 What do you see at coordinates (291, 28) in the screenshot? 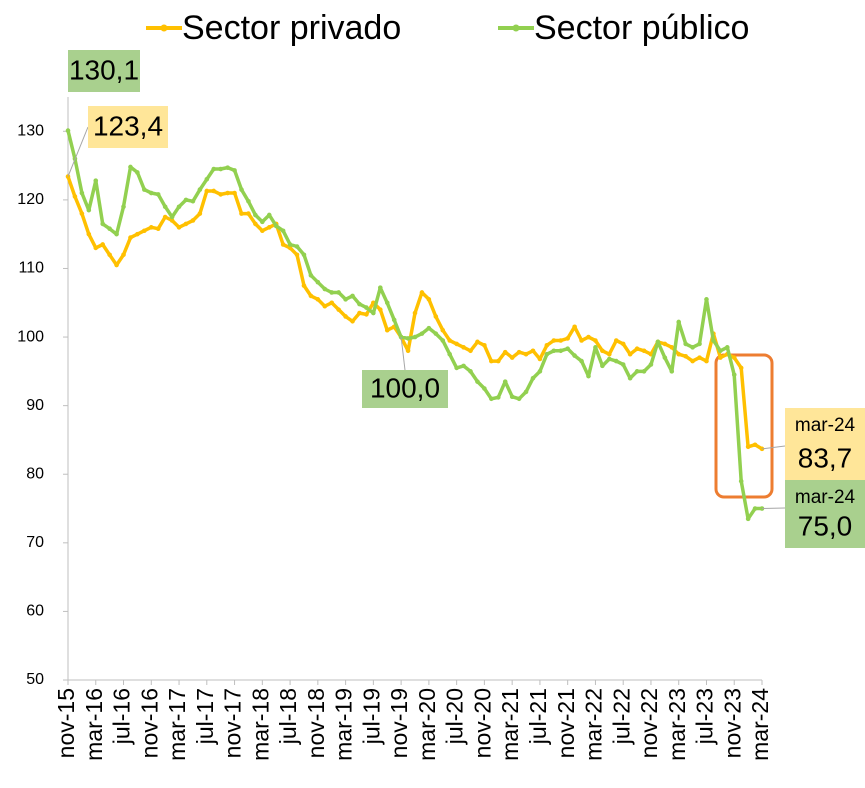
I see `legend-label: Sector privado` at bounding box center [291, 28].